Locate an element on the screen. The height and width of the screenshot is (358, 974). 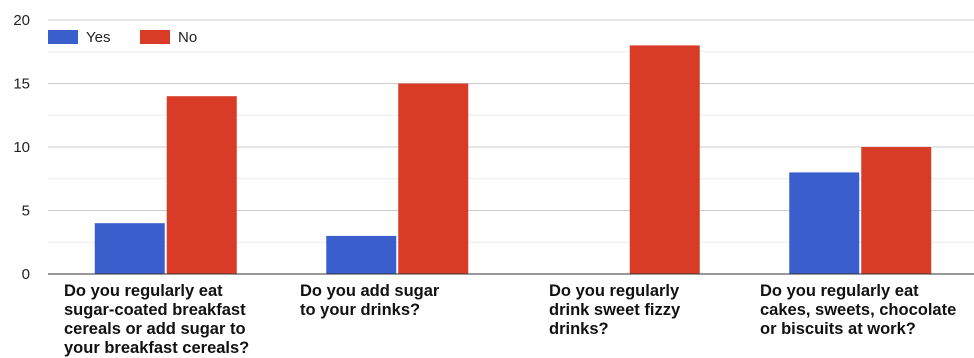
x-category-label-line: Do you regularly is located at coordinates (614, 291).